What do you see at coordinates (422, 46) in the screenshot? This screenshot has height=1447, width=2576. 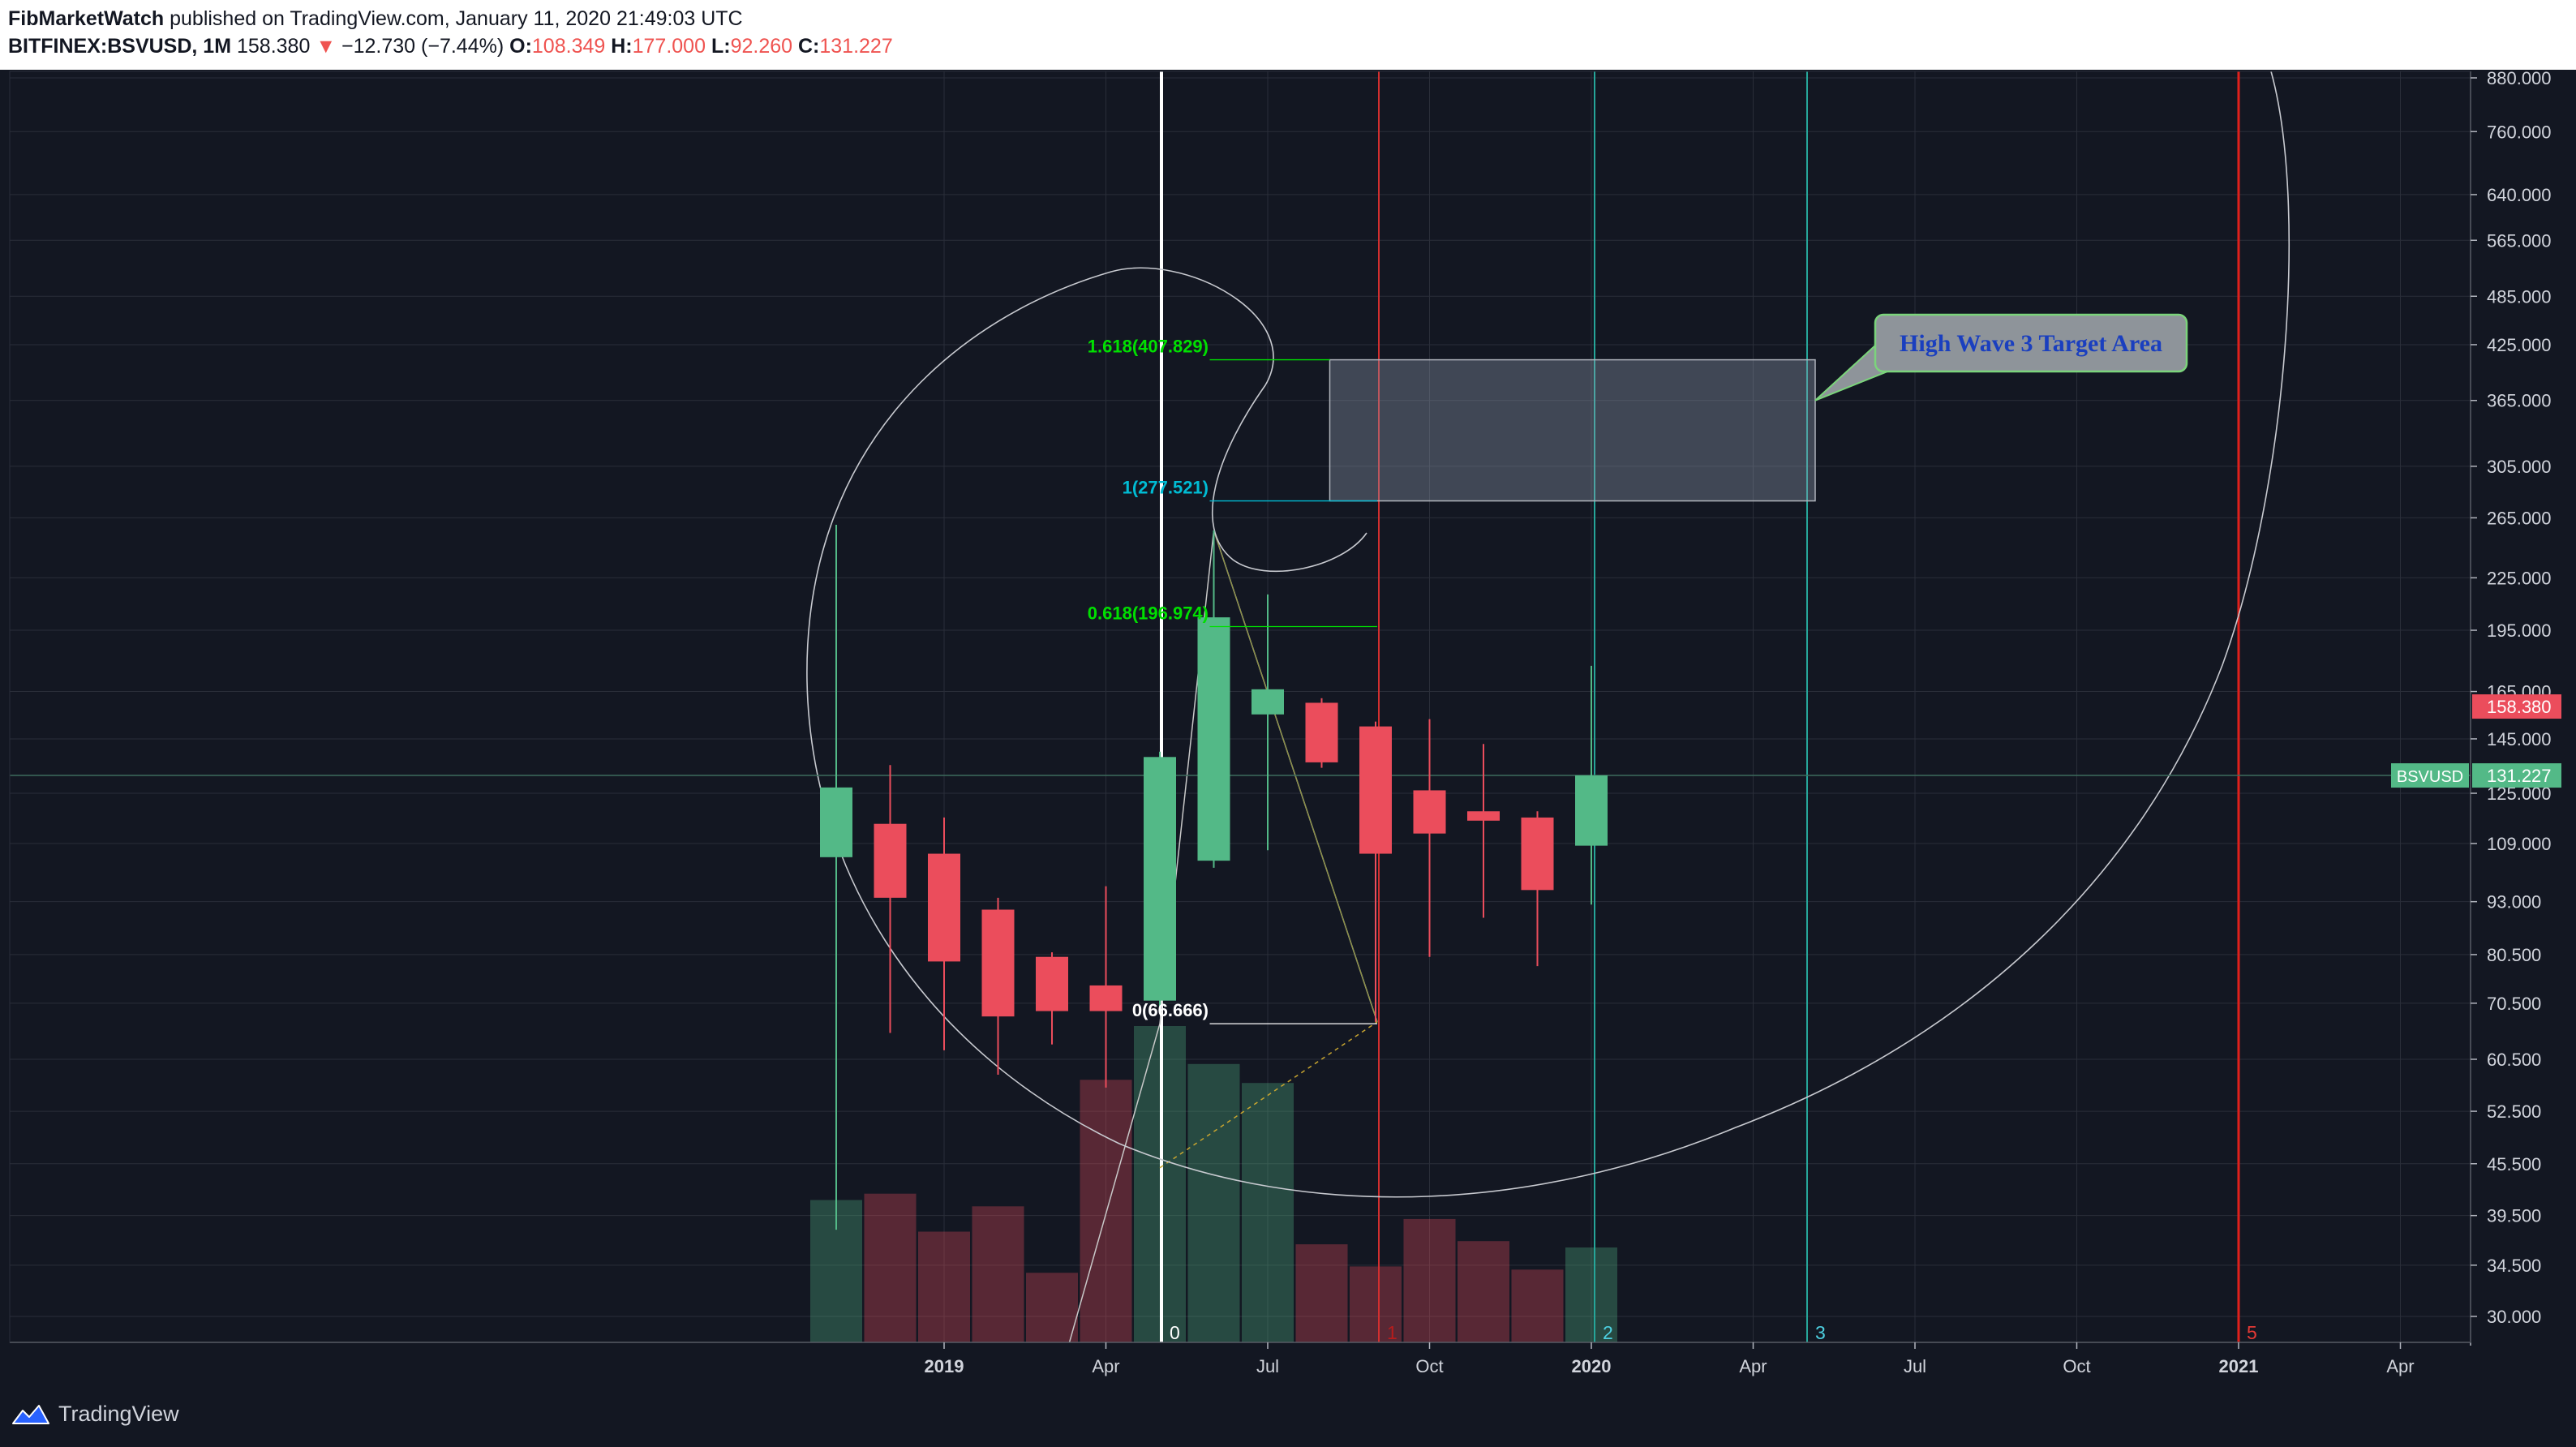 I see `price-change: −12.730 (−7.44%)` at bounding box center [422, 46].